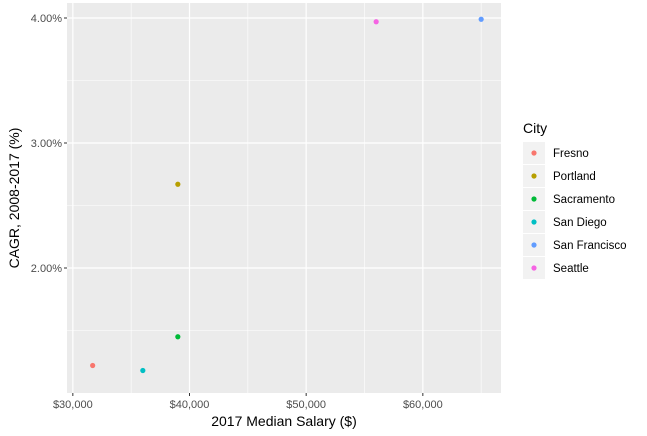 This screenshot has height=436, width=647. Describe the element at coordinates (46, 269) in the screenshot. I see `y-tick-label: 2.00%` at that location.